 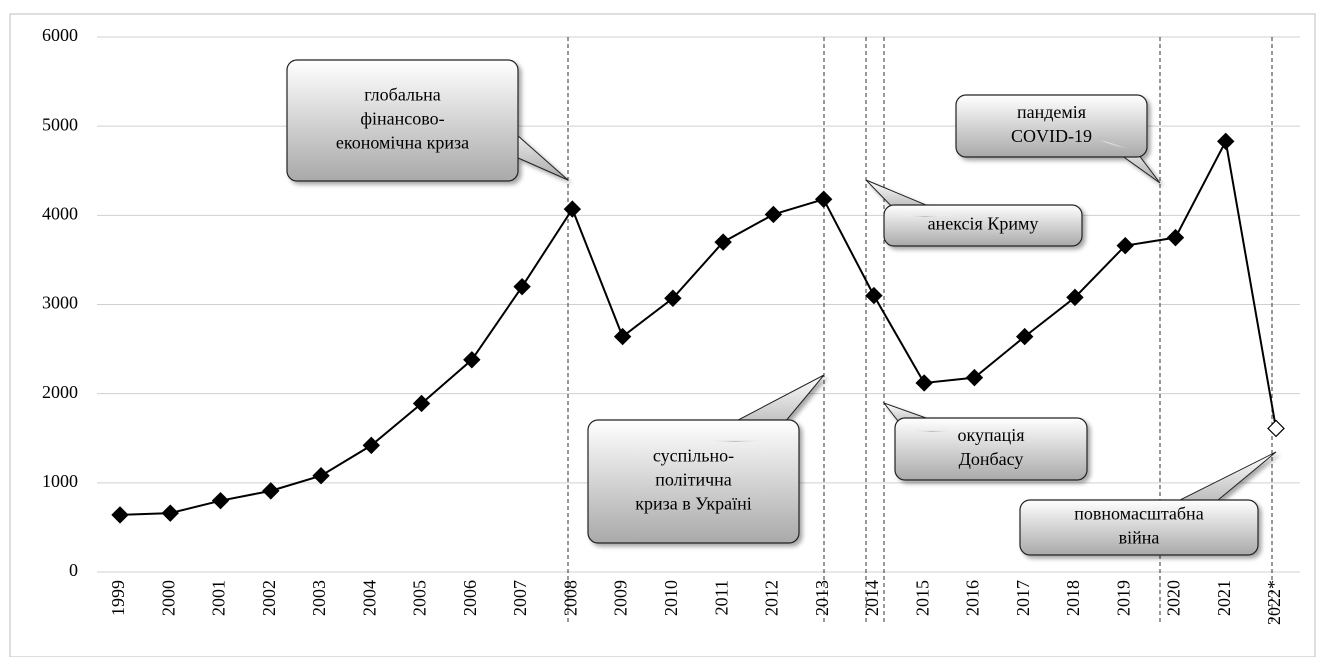 What do you see at coordinates (693, 456) in the screenshot?
I see `callout-text: суспільно-` at bounding box center [693, 456].